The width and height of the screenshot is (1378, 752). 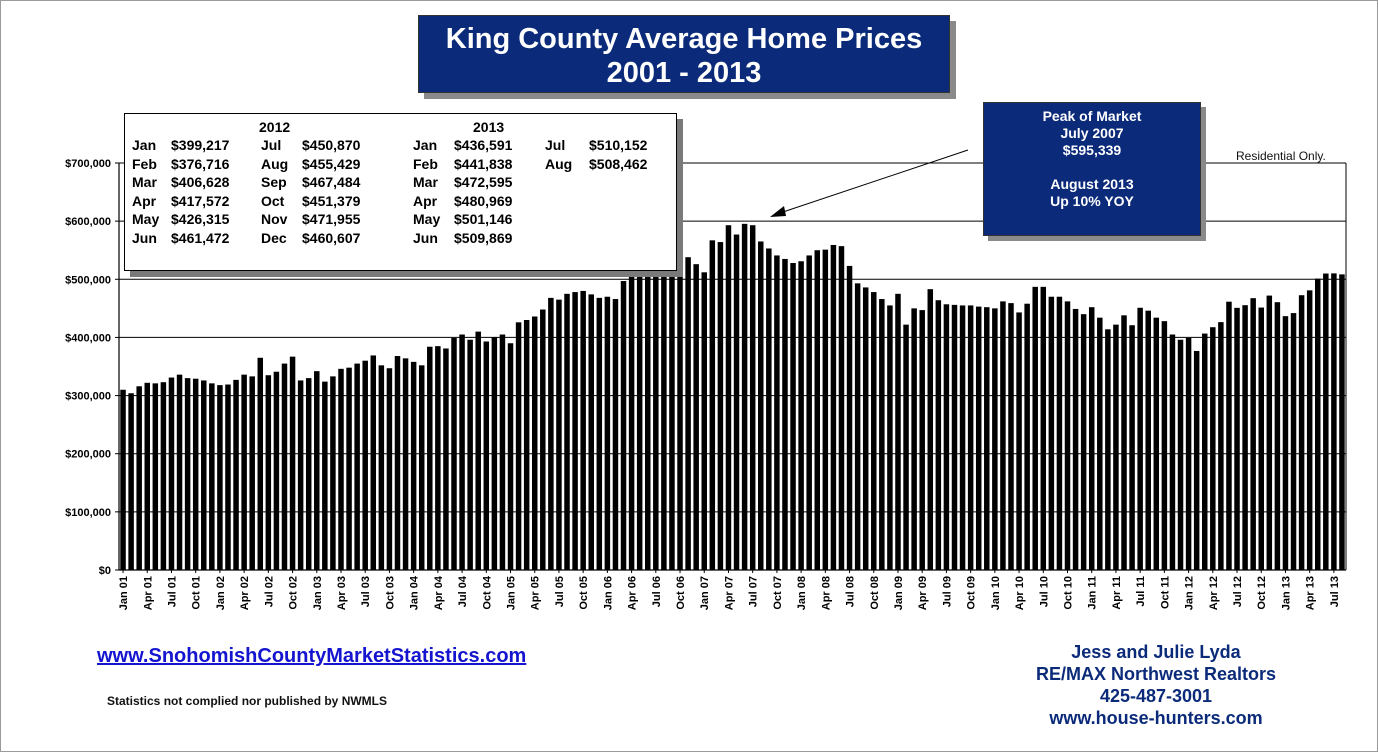 I want to click on table-price: $455,429, so click(x=331, y=163).